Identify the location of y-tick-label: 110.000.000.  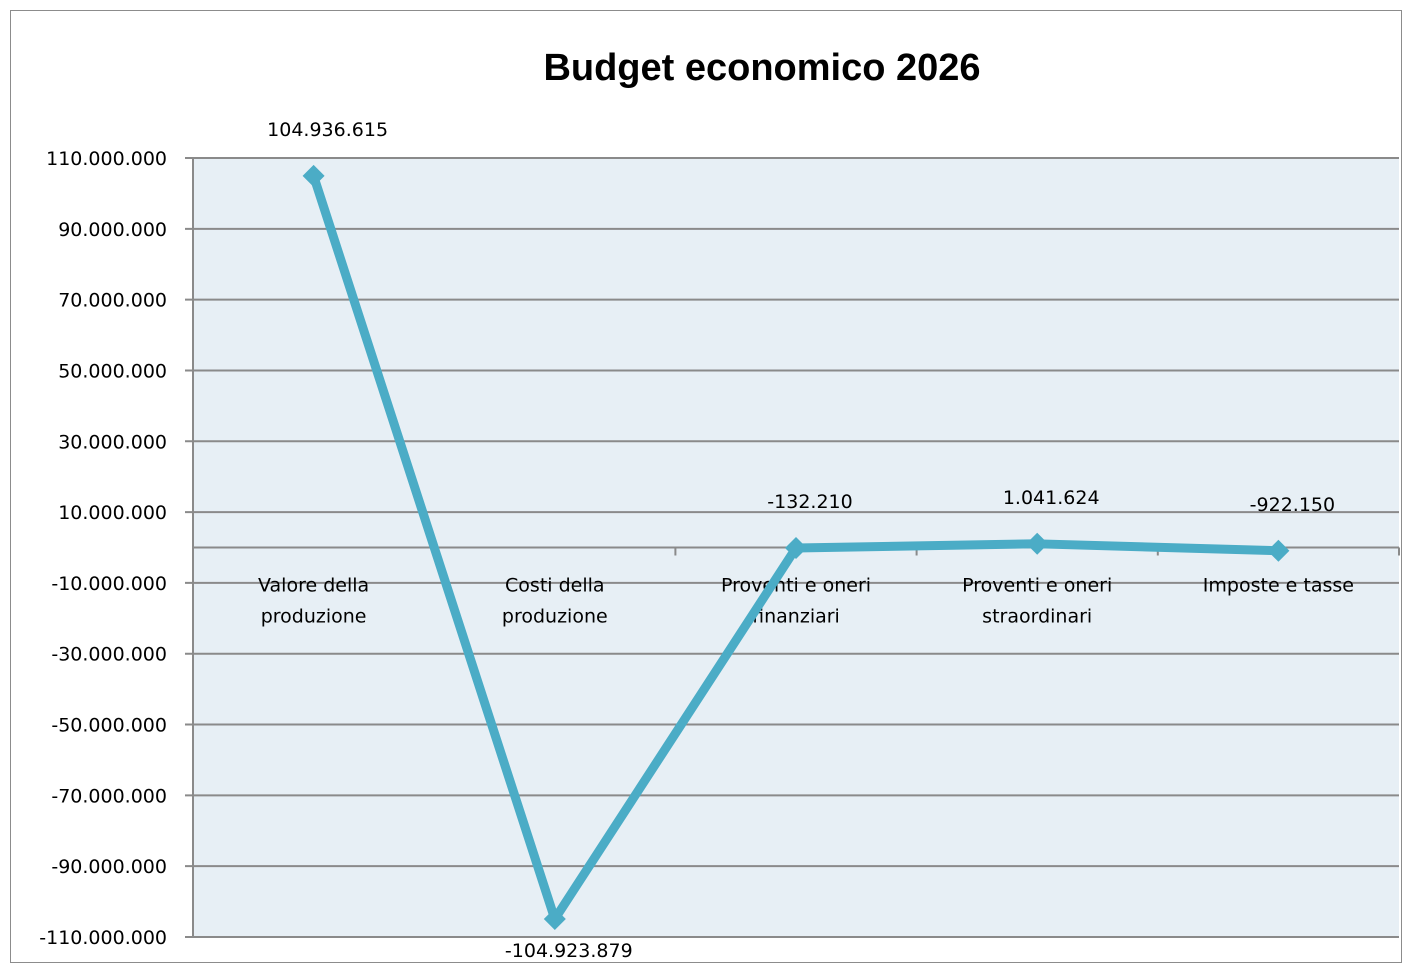
(106, 159).